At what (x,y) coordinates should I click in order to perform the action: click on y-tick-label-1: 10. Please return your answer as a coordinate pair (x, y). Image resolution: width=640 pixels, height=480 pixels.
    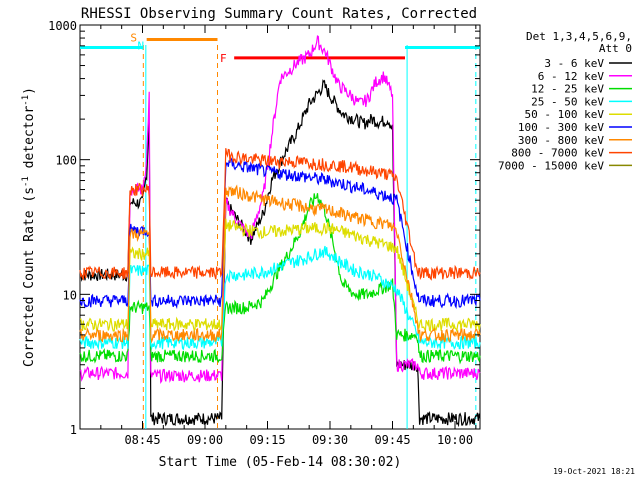
    Looking at the image, I should click on (70, 295).